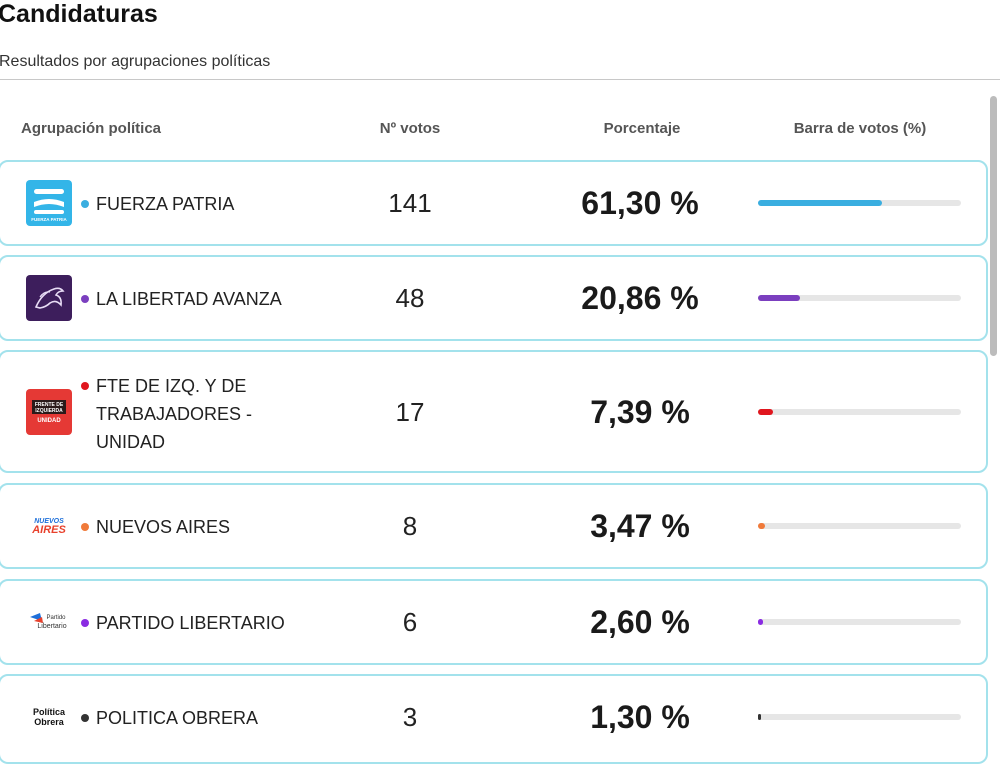 The width and height of the screenshot is (1000, 764). Describe the element at coordinates (410, 717) in the screenshot. I see `vote-count: 3` at that location.